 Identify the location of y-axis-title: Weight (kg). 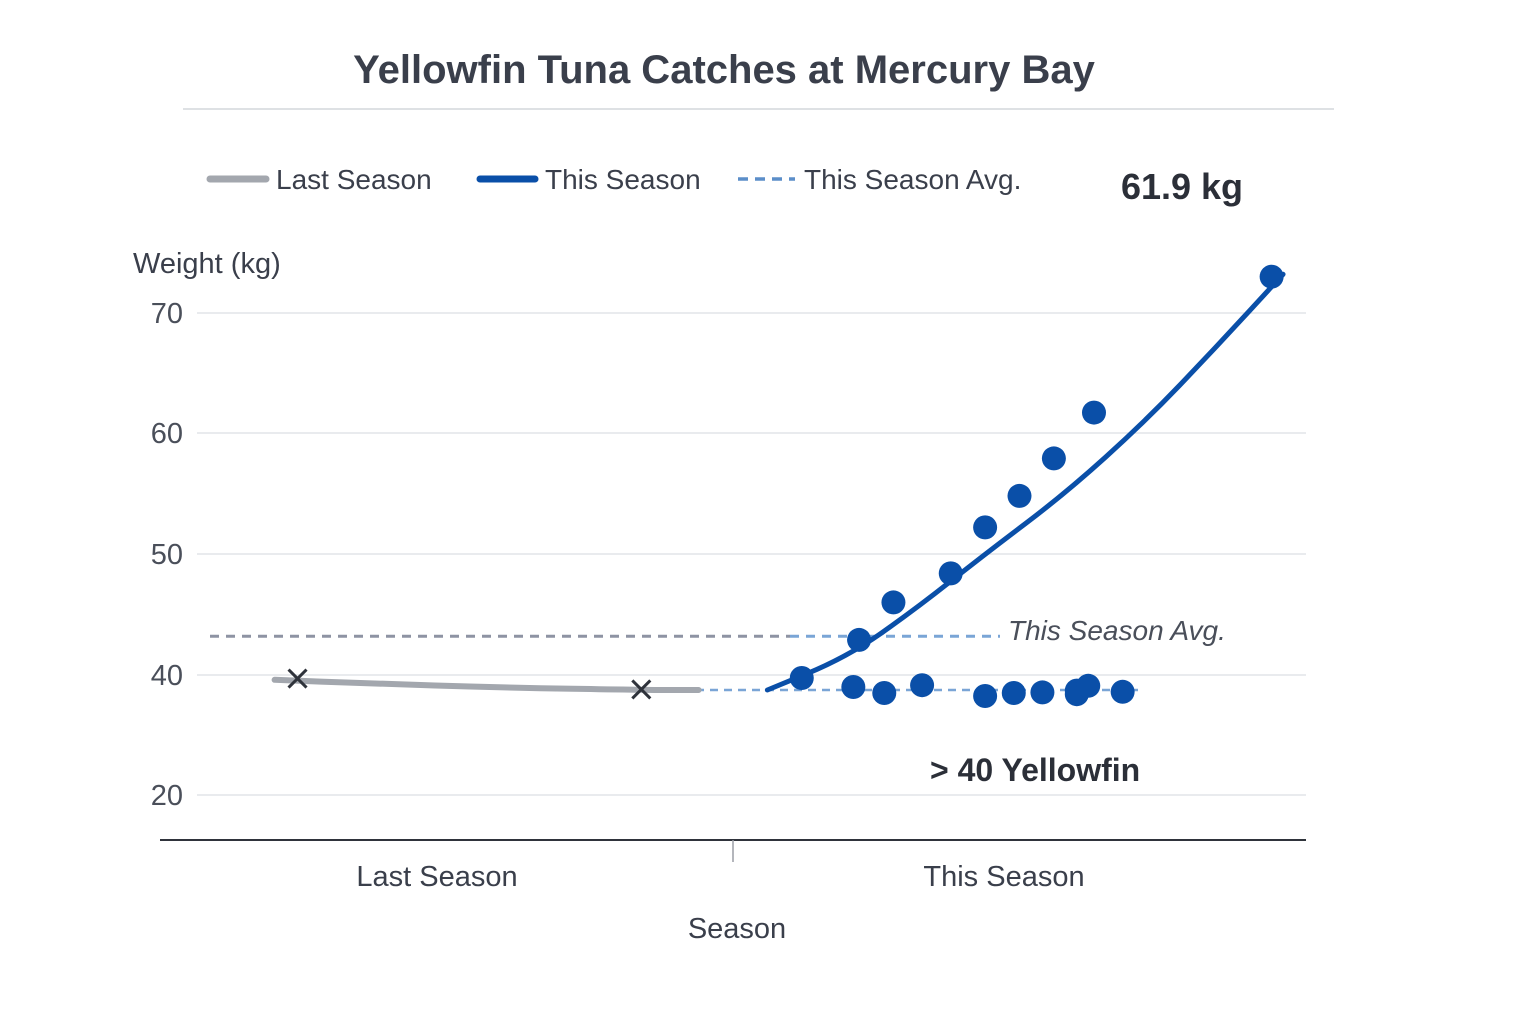
(207, 264).